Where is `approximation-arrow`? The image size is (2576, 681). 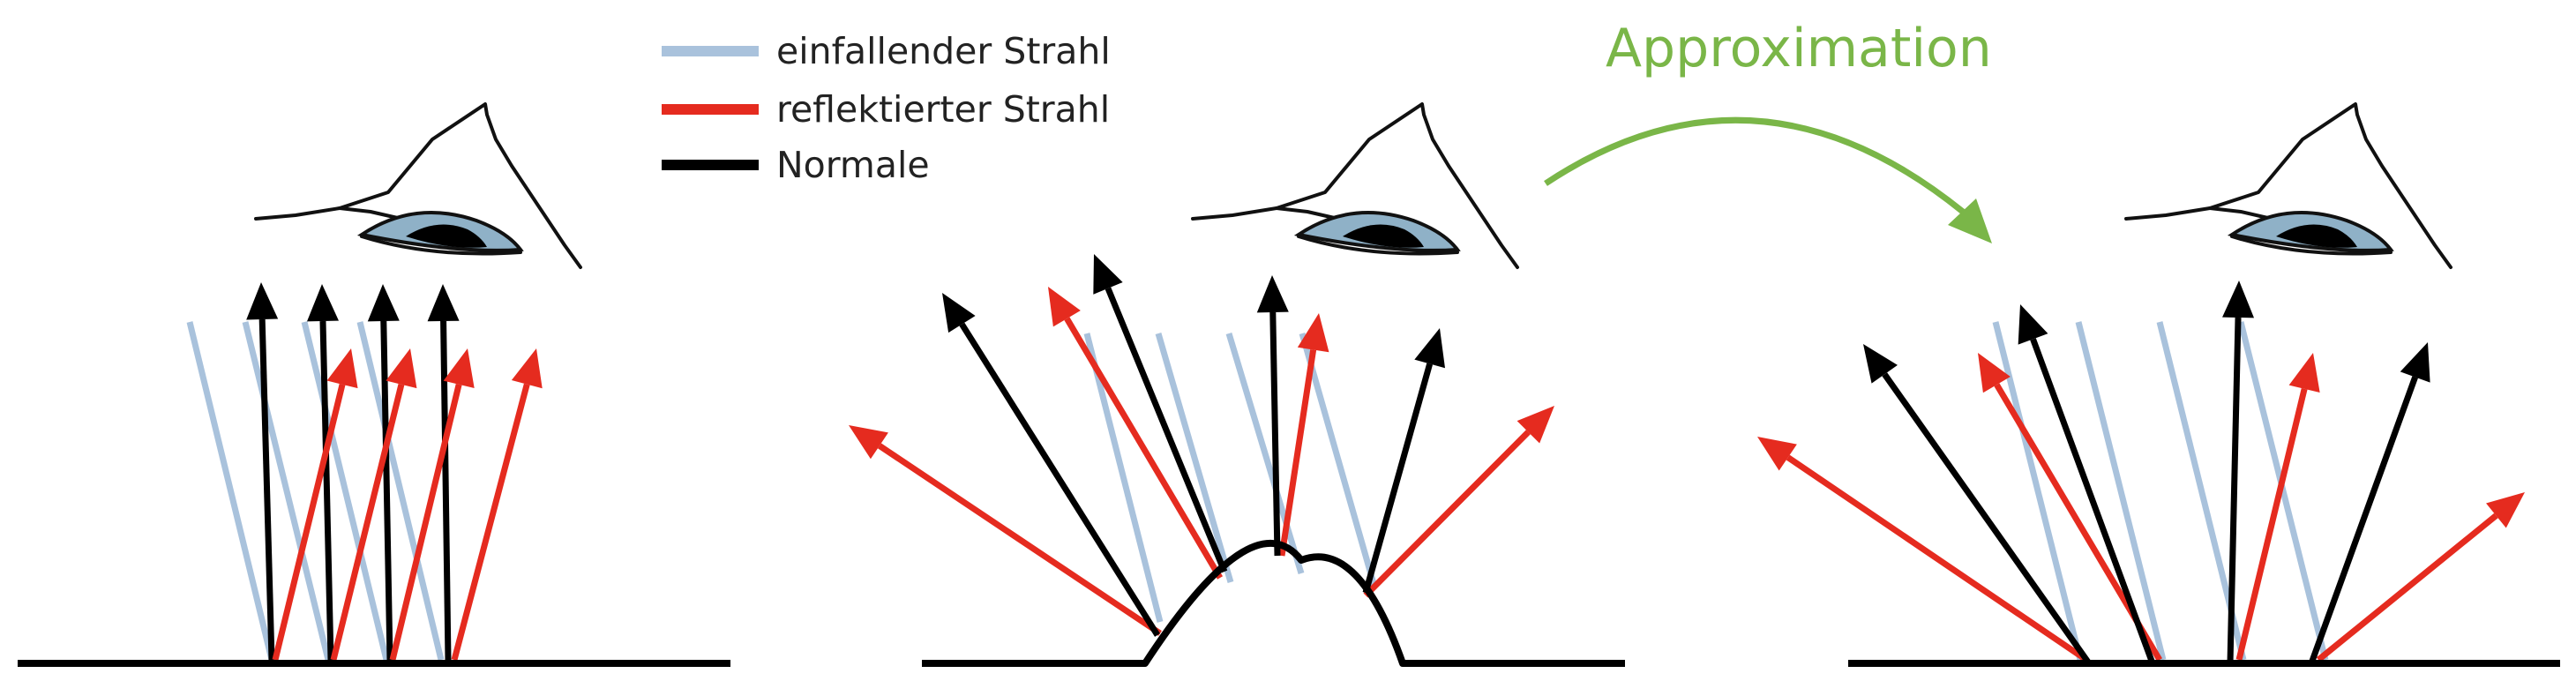 approximation-arrow is located at coordinates (1755, 165).